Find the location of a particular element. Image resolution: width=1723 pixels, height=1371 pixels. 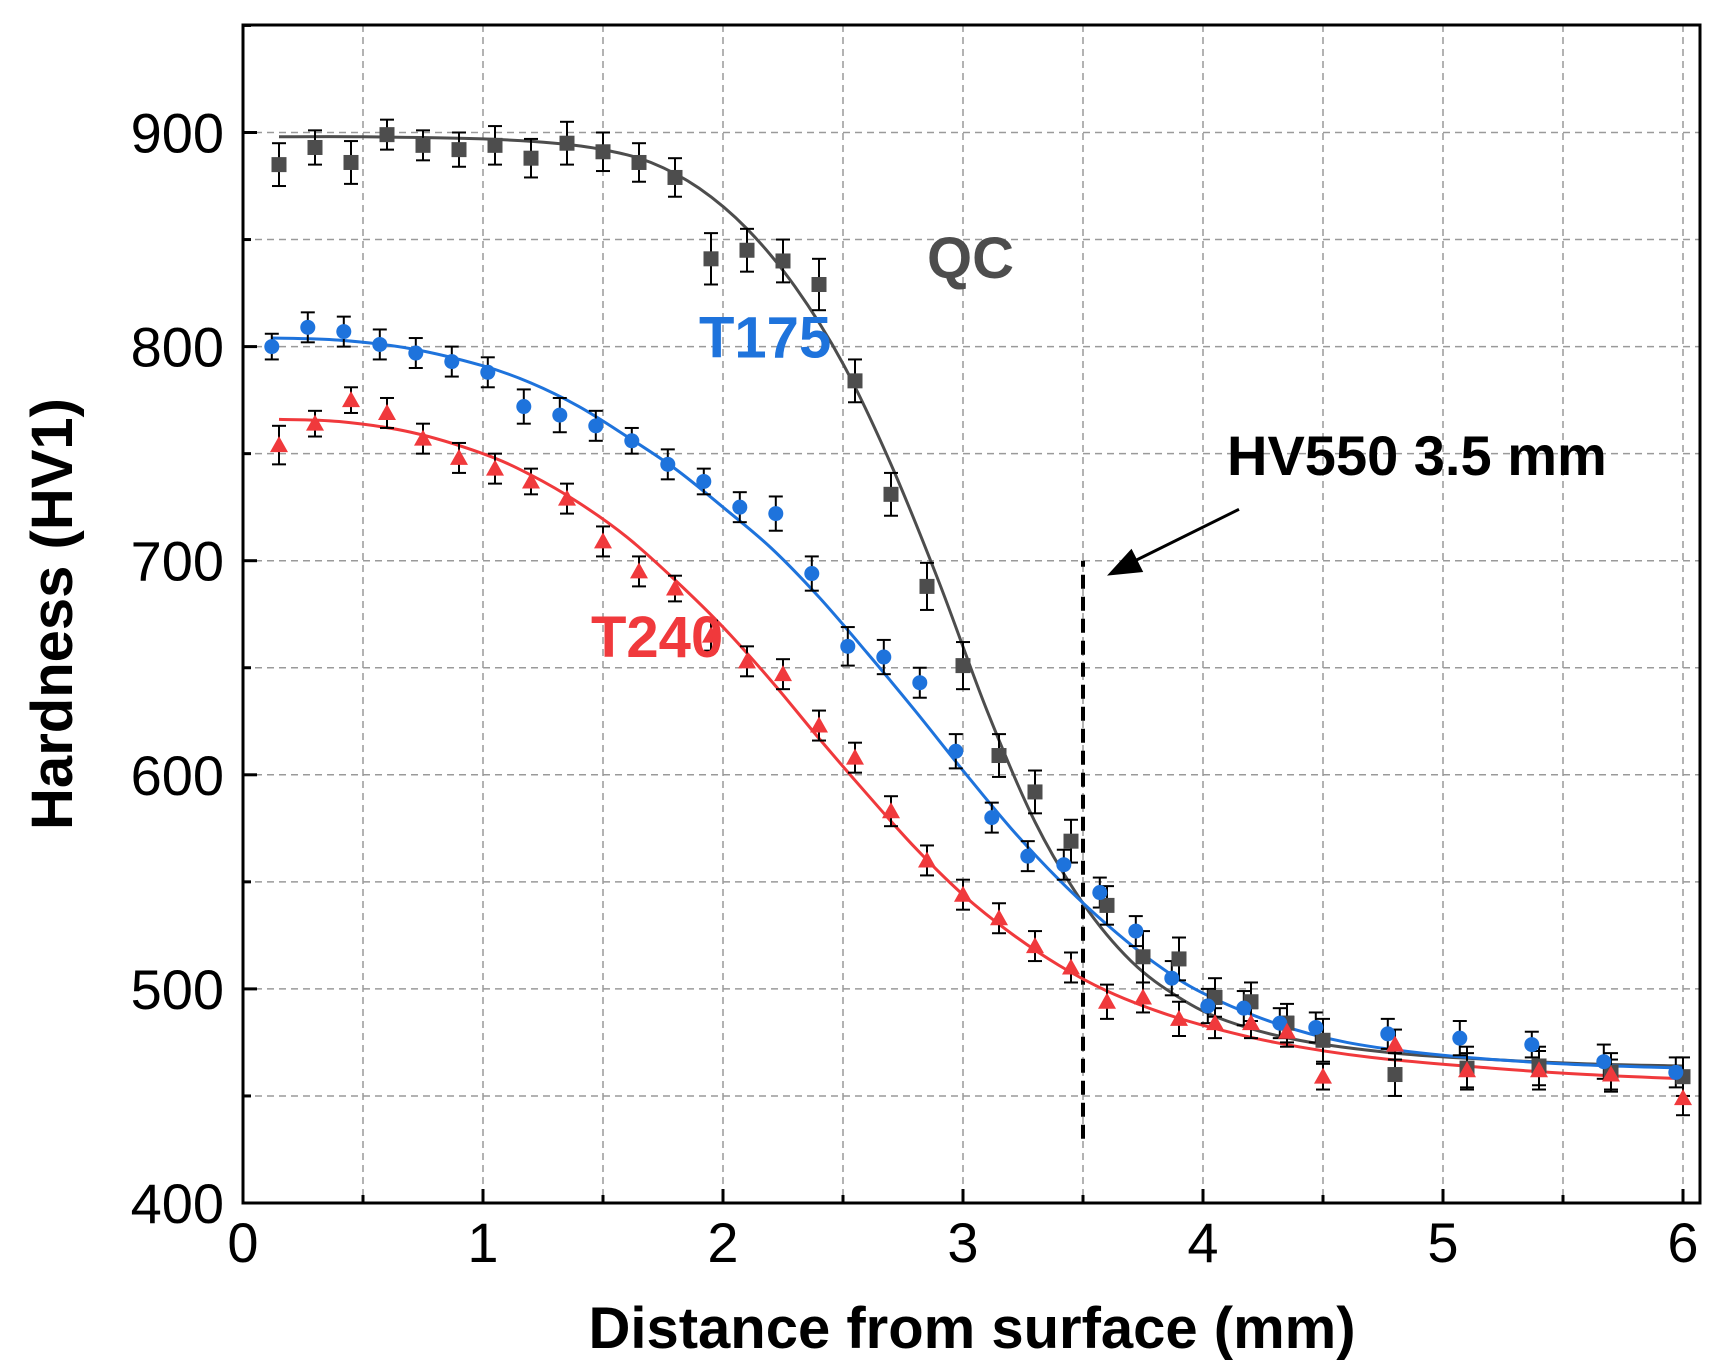

y-tick-labels: 400 500 600 700 800 900 is located at coordinates (177, 669).